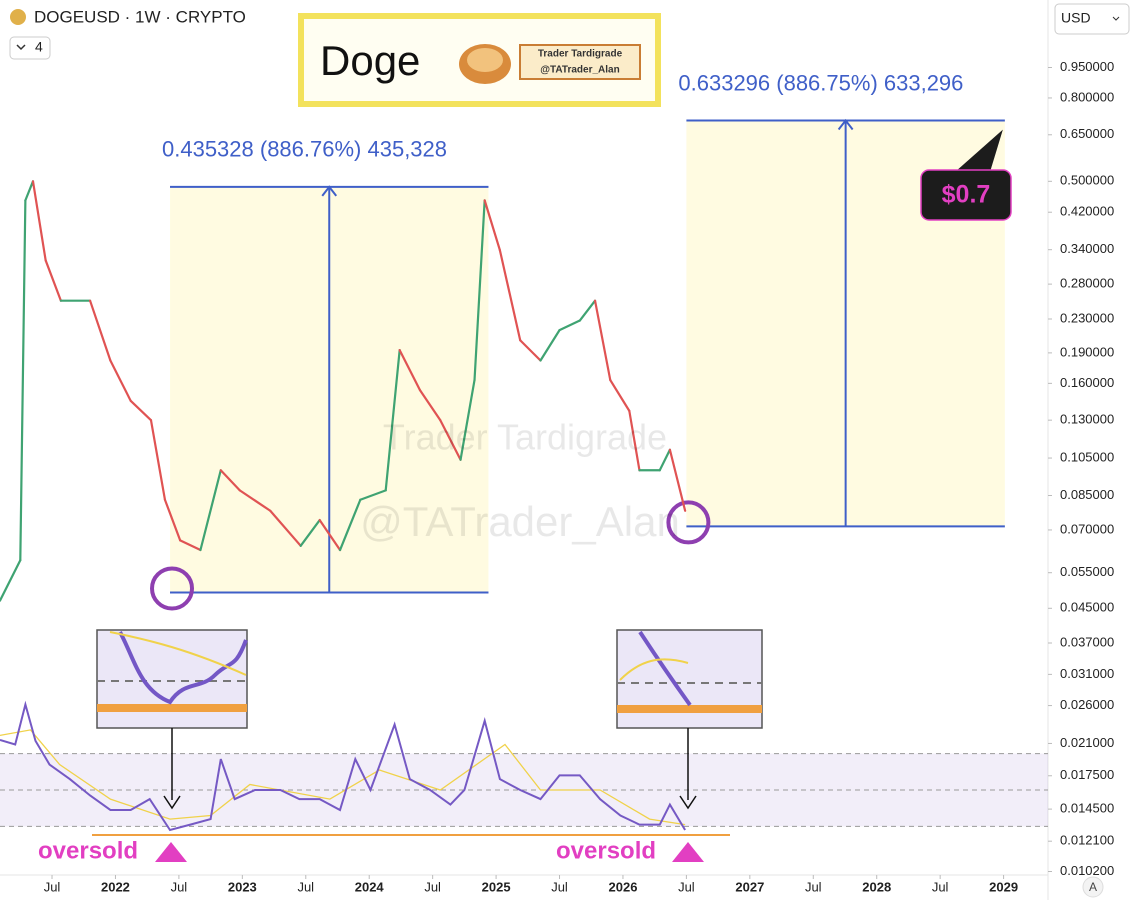 The height and width of the screenshot is (900, 1132). What do you see at coordinates (606, 850) in the screenshot?
I see `oversold-label: oversold` at bounding box center [606, 850].